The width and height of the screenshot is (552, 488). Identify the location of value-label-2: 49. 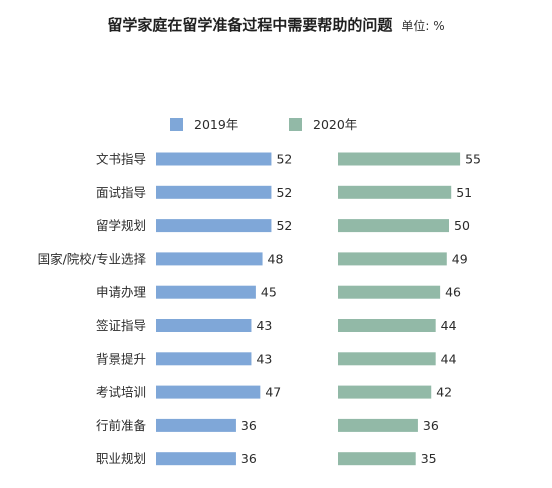
(460, 258).